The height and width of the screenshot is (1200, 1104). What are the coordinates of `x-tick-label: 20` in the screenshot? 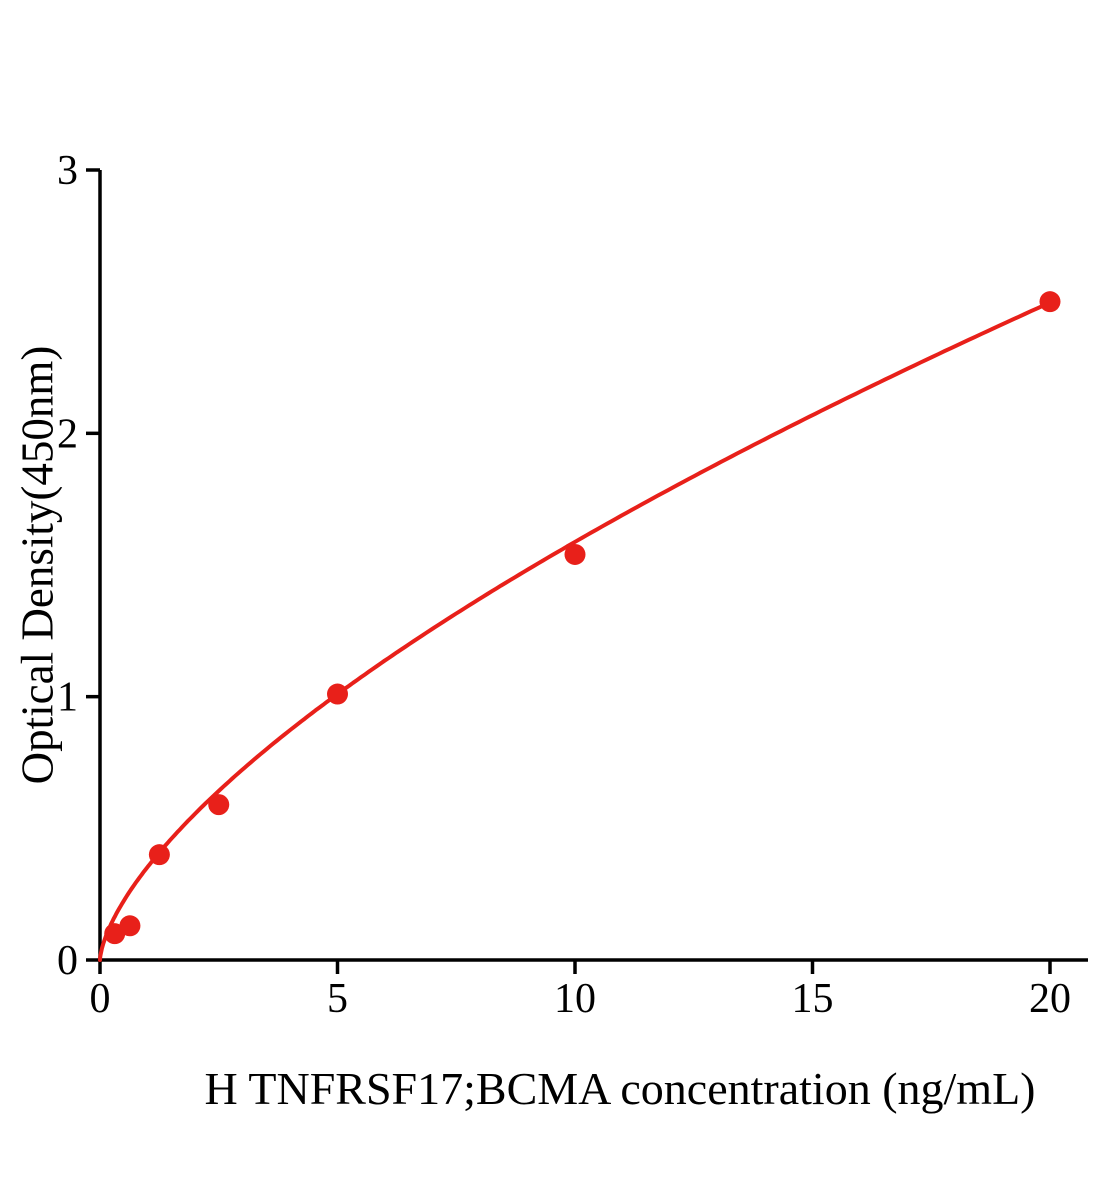 It's located at (1050, 999).